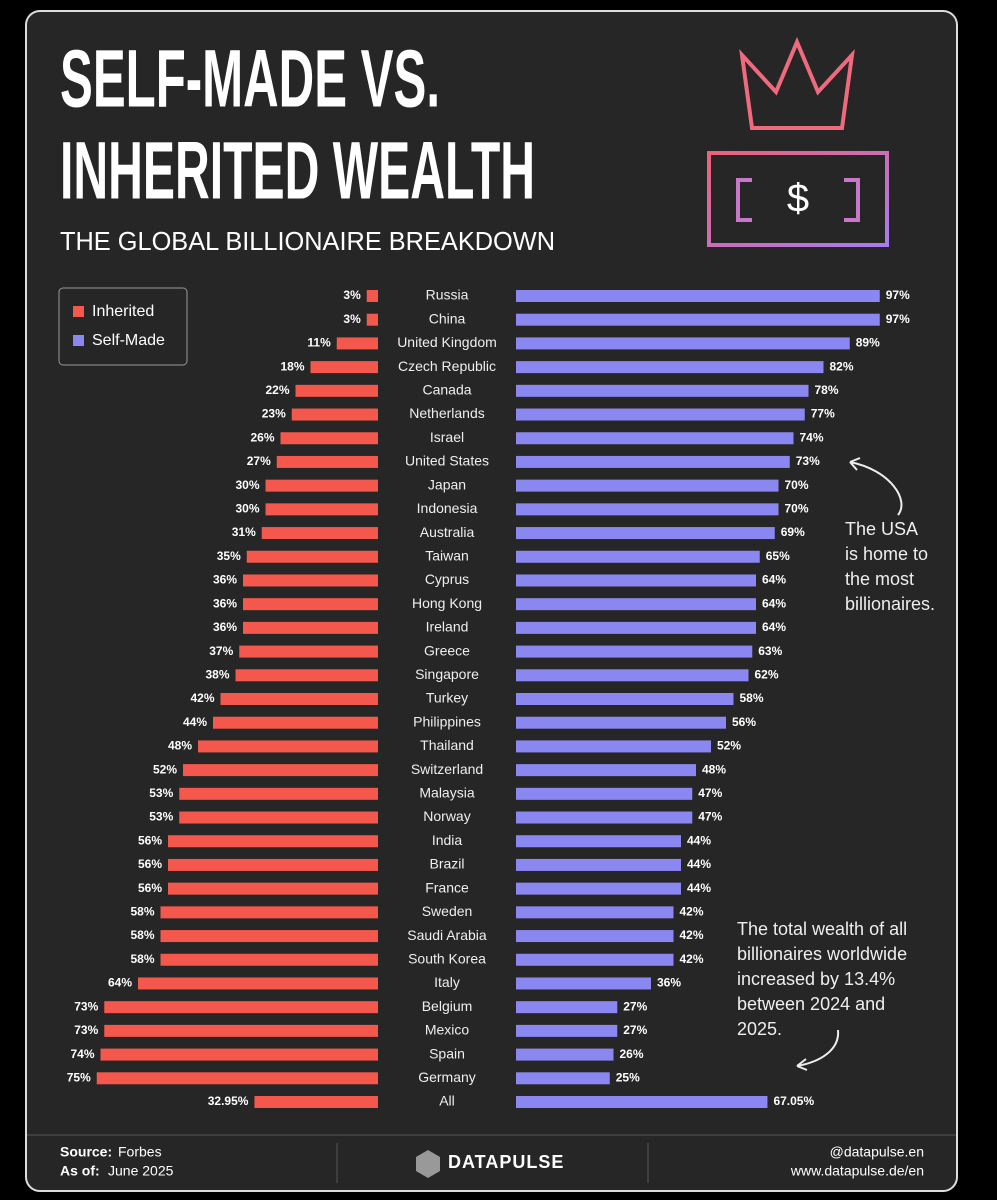 This screenshot has height=1200, width=997. I want to click on category-label: Singapore, so click(447, 674).